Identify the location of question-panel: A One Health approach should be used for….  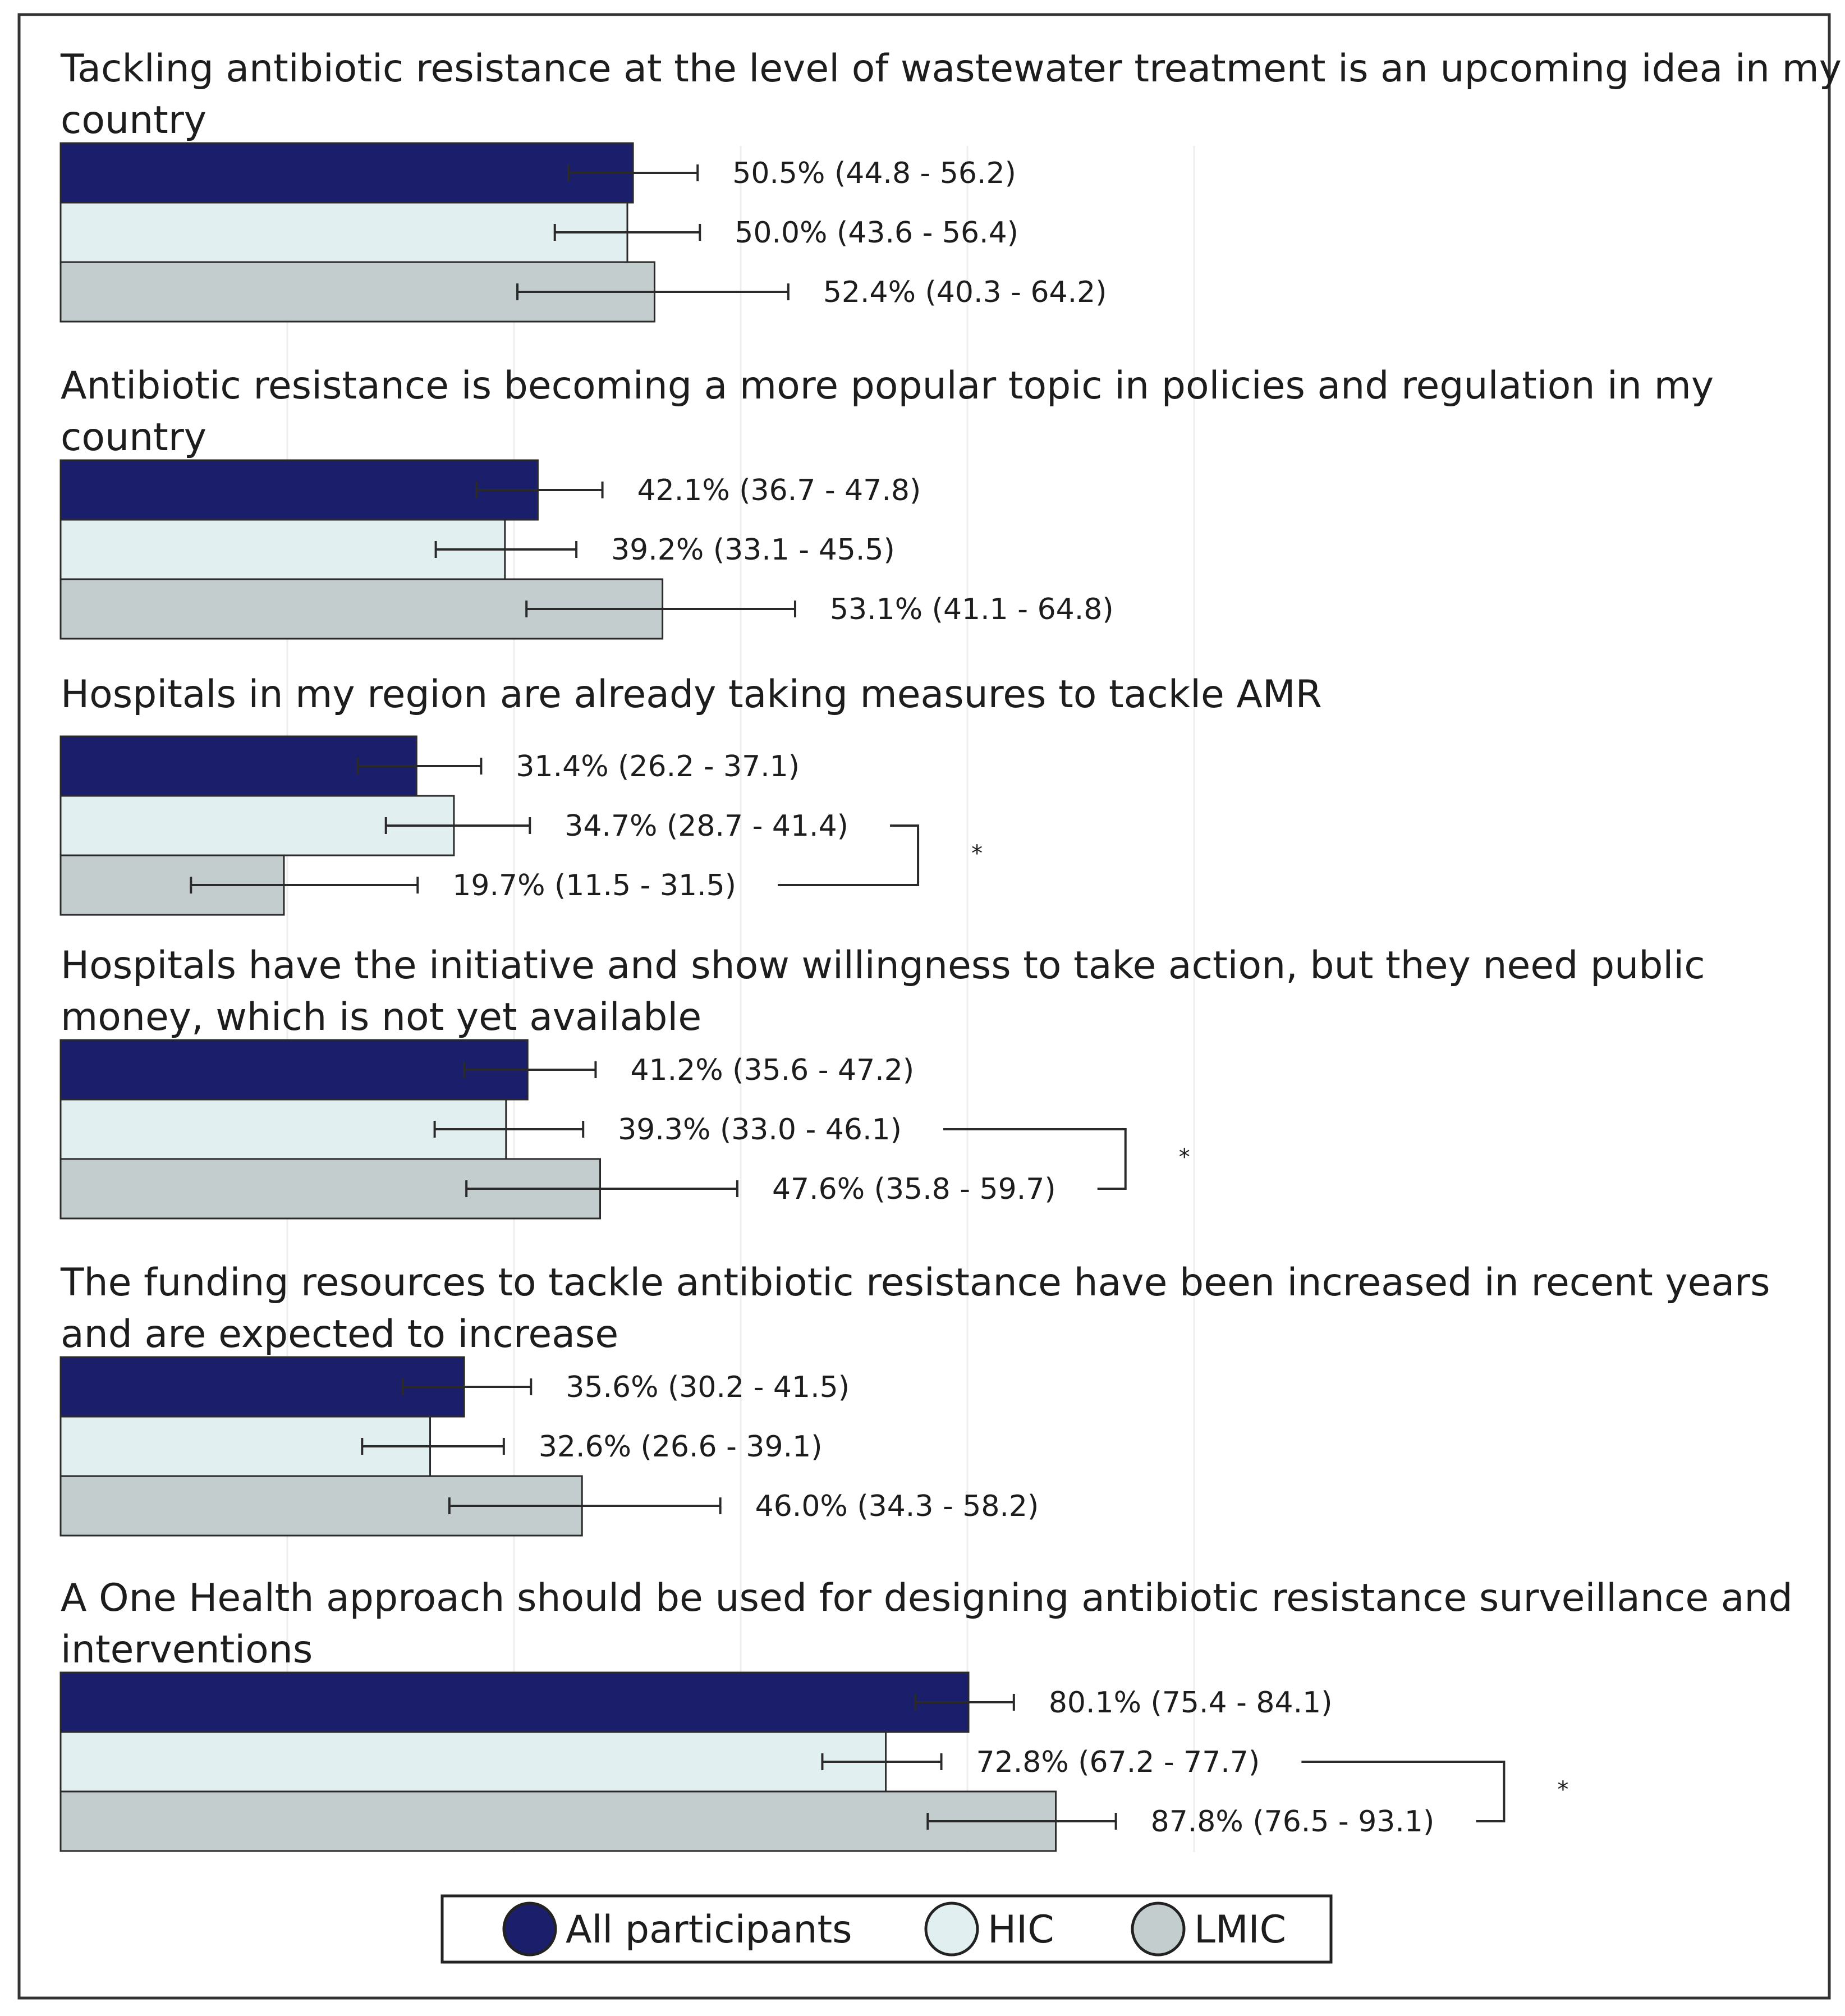
(926, 1714).